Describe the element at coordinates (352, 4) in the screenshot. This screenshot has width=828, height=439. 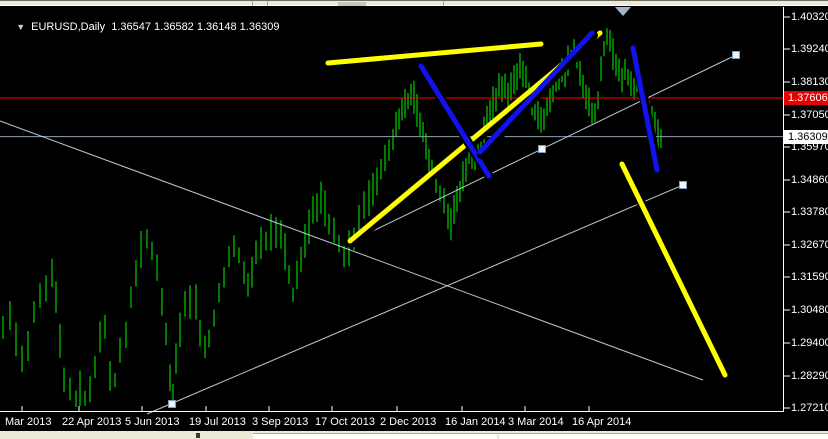
I see `chrome-segment` at that location.